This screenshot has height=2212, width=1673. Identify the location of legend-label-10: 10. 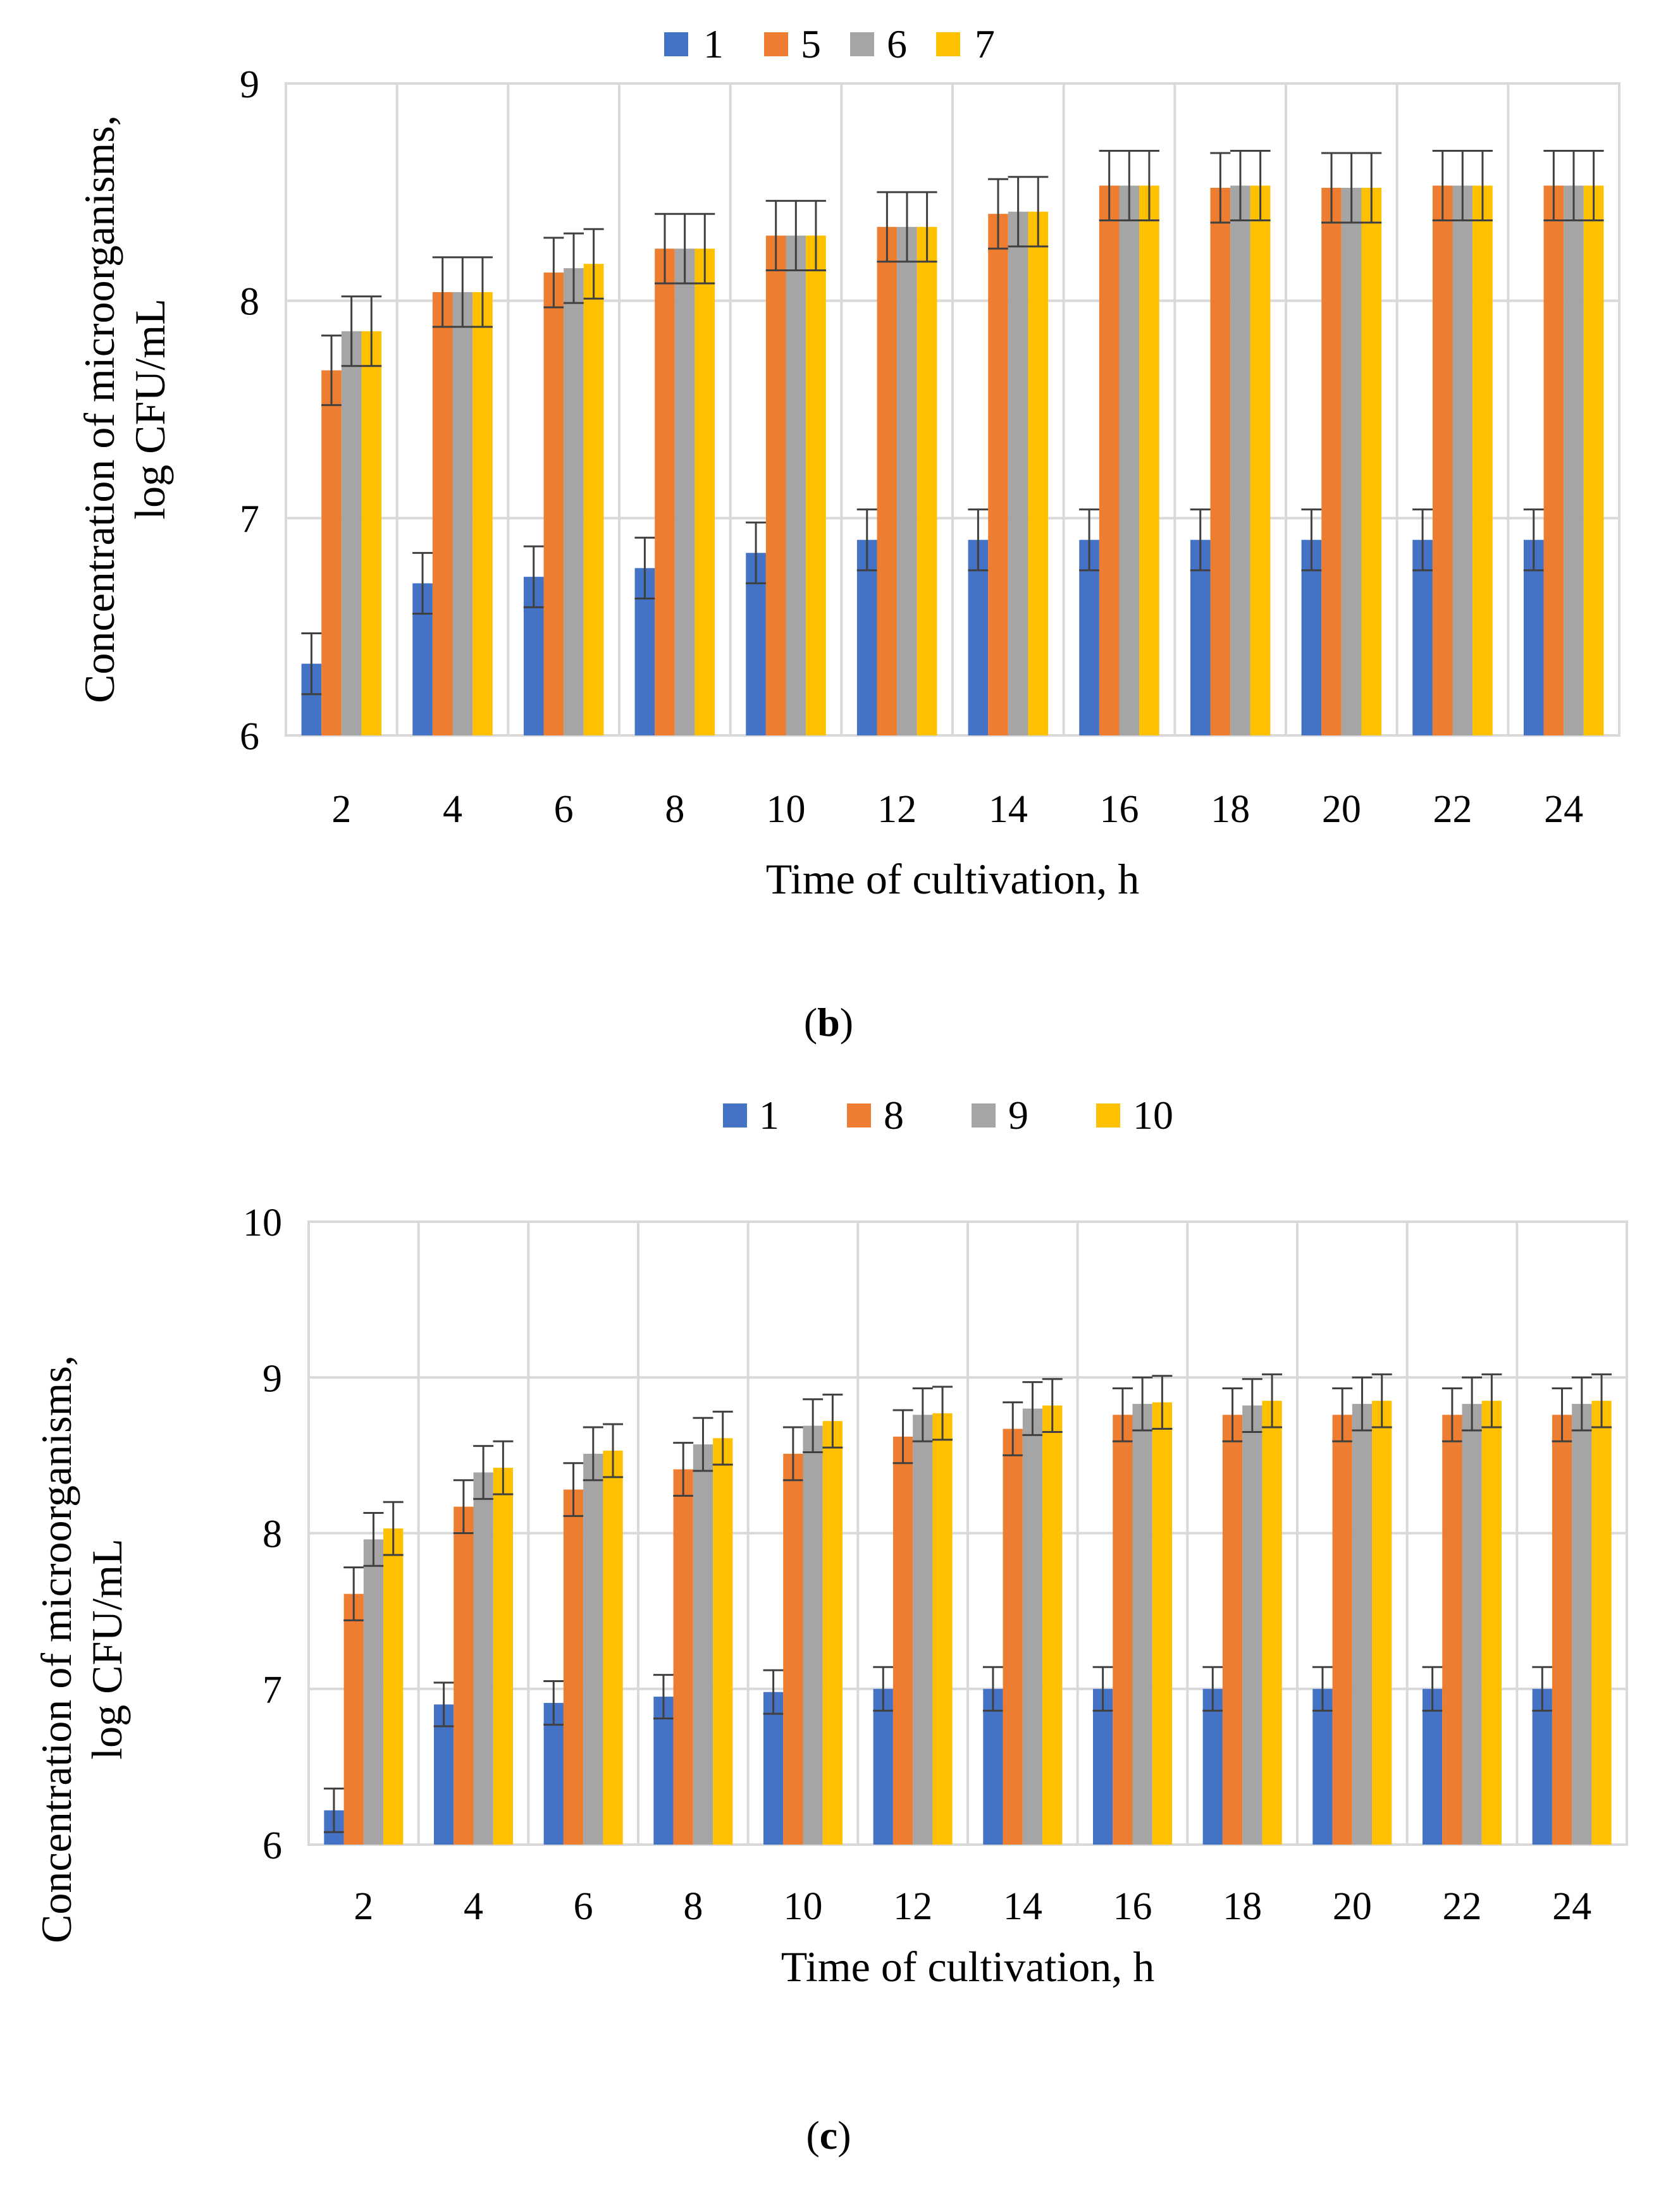
(1153, 1116).